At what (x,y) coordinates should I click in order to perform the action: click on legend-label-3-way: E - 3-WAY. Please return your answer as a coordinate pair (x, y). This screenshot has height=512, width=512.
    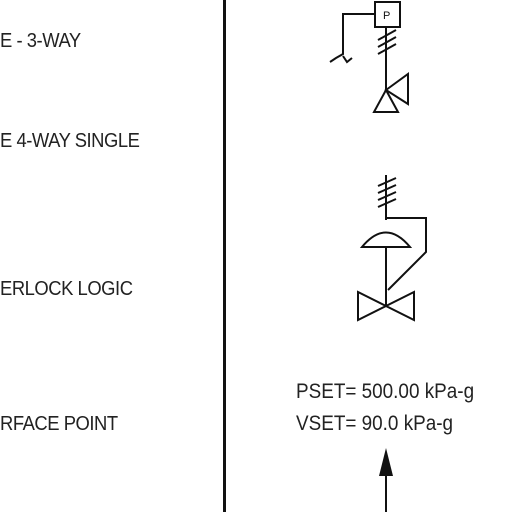
    Looking at the image, I should click on (40, 41).